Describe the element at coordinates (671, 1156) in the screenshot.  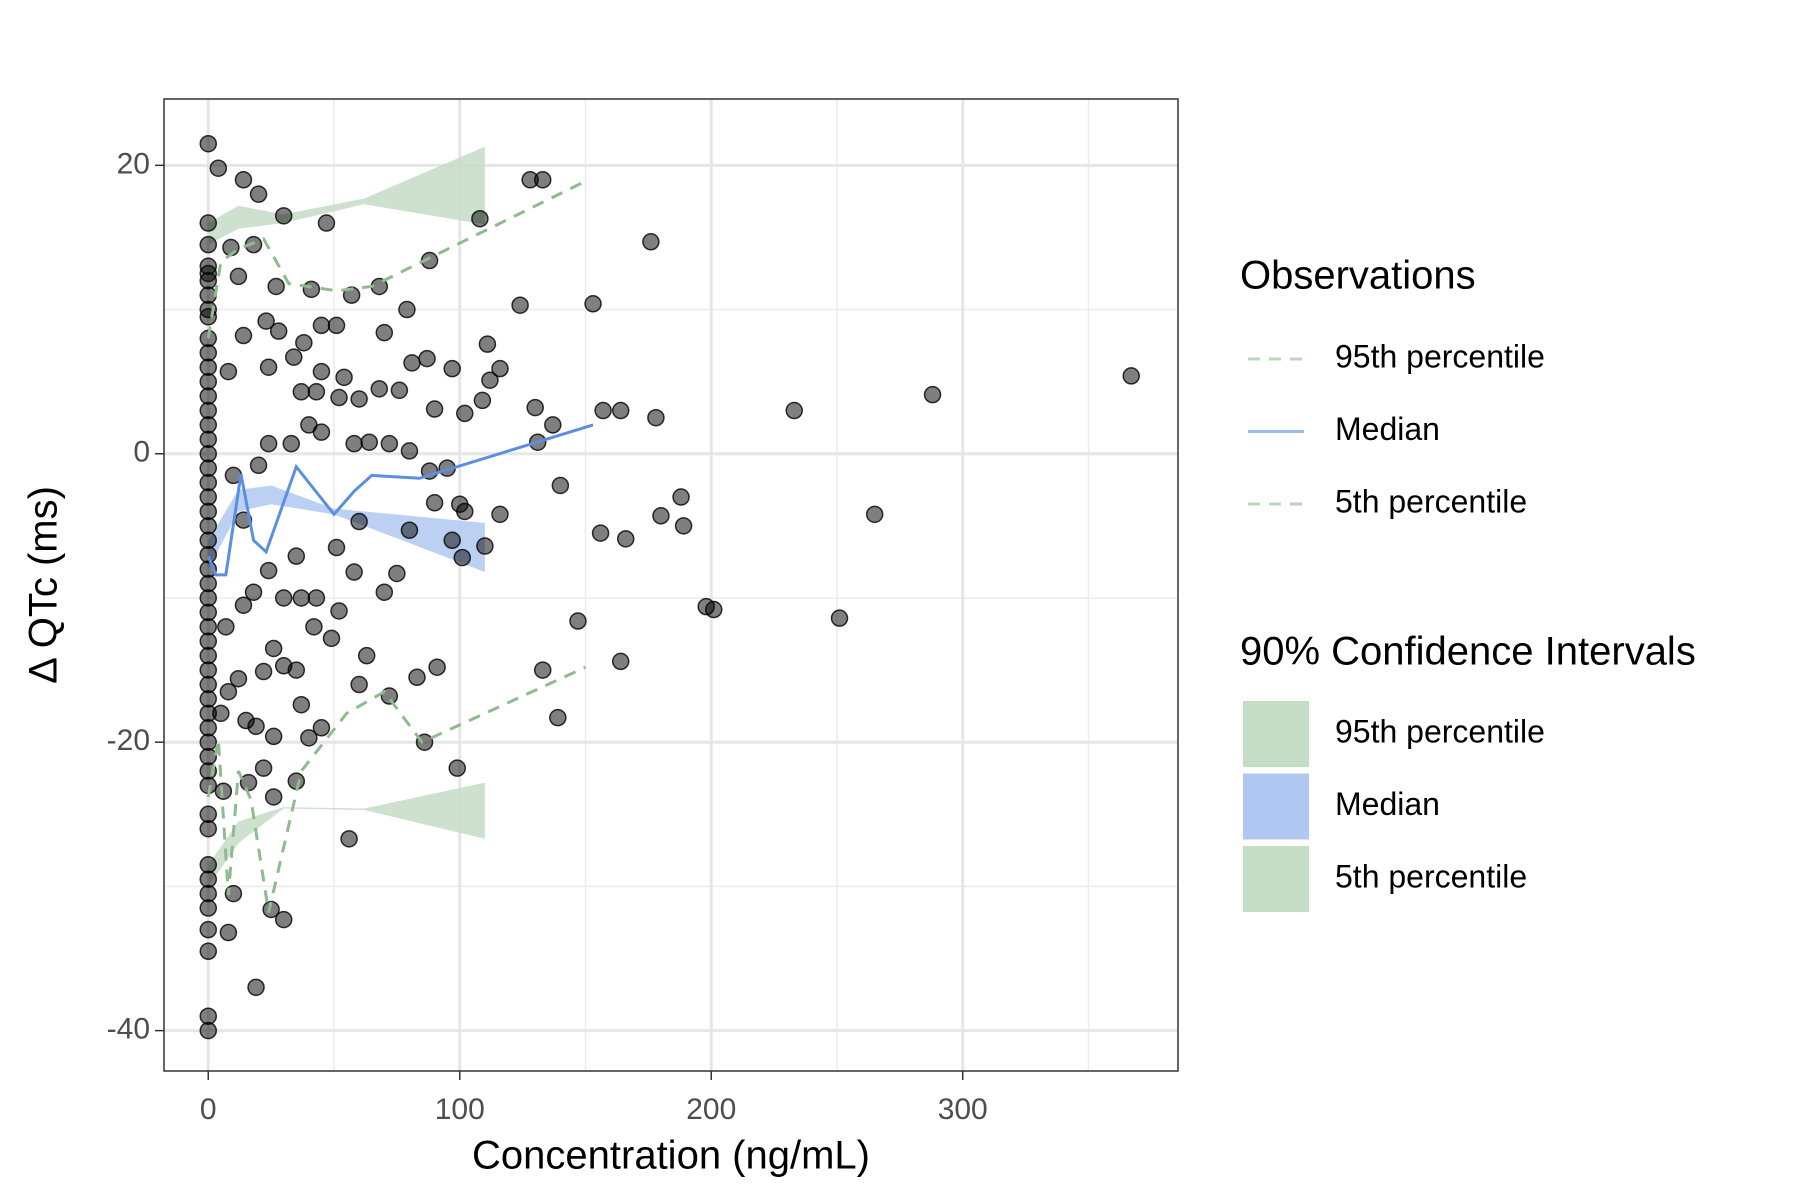
I see `x-axis-title: Concentration (ng/mL)` at that location.